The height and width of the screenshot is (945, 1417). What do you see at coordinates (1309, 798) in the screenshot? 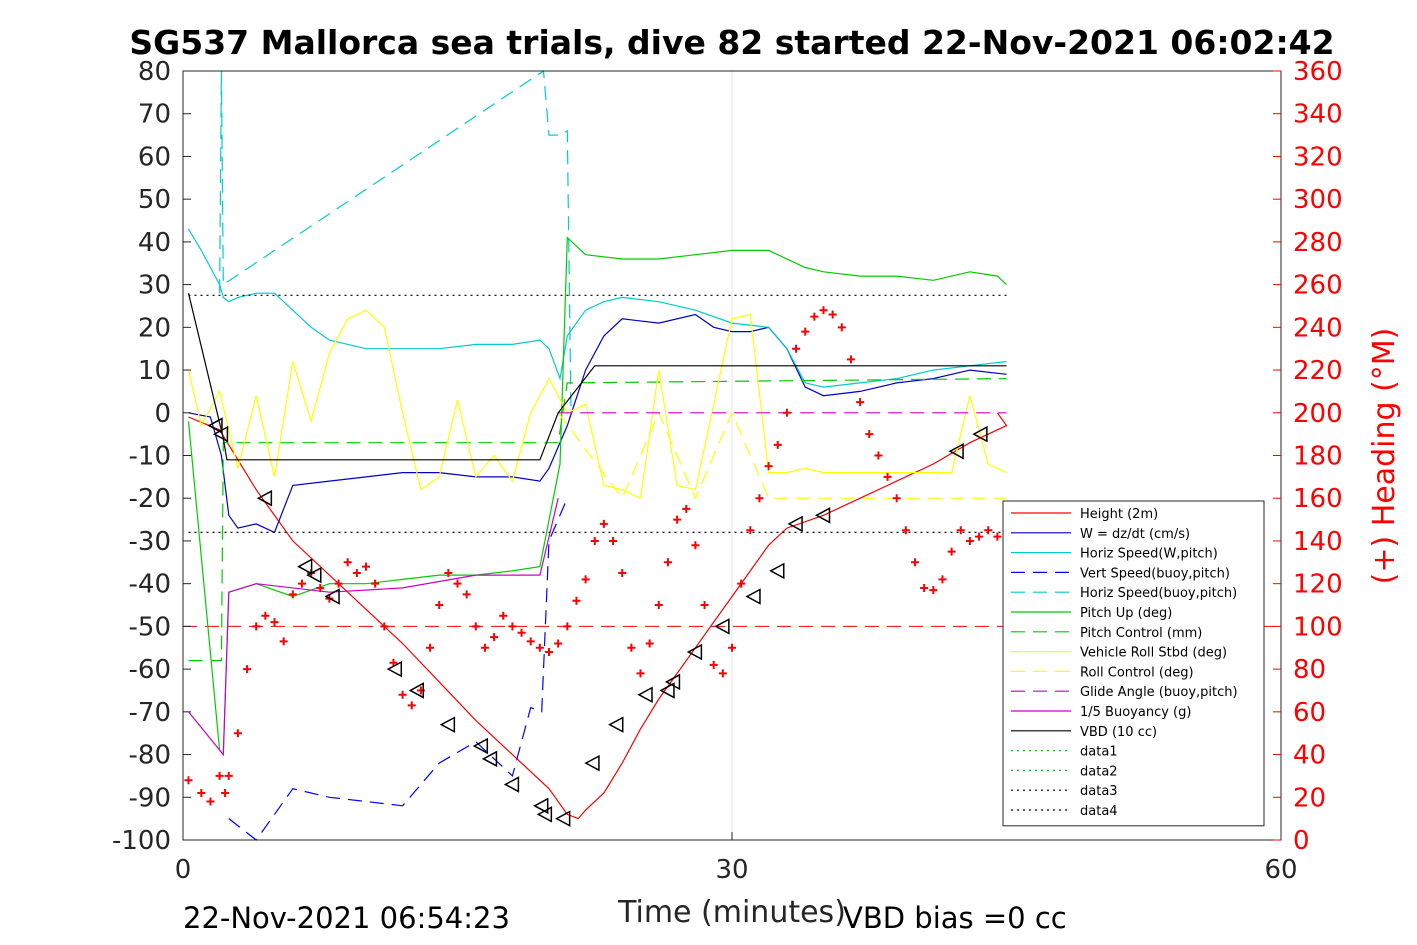
I see `y2-tick-label: 20` at bounding box center [1309, 798].